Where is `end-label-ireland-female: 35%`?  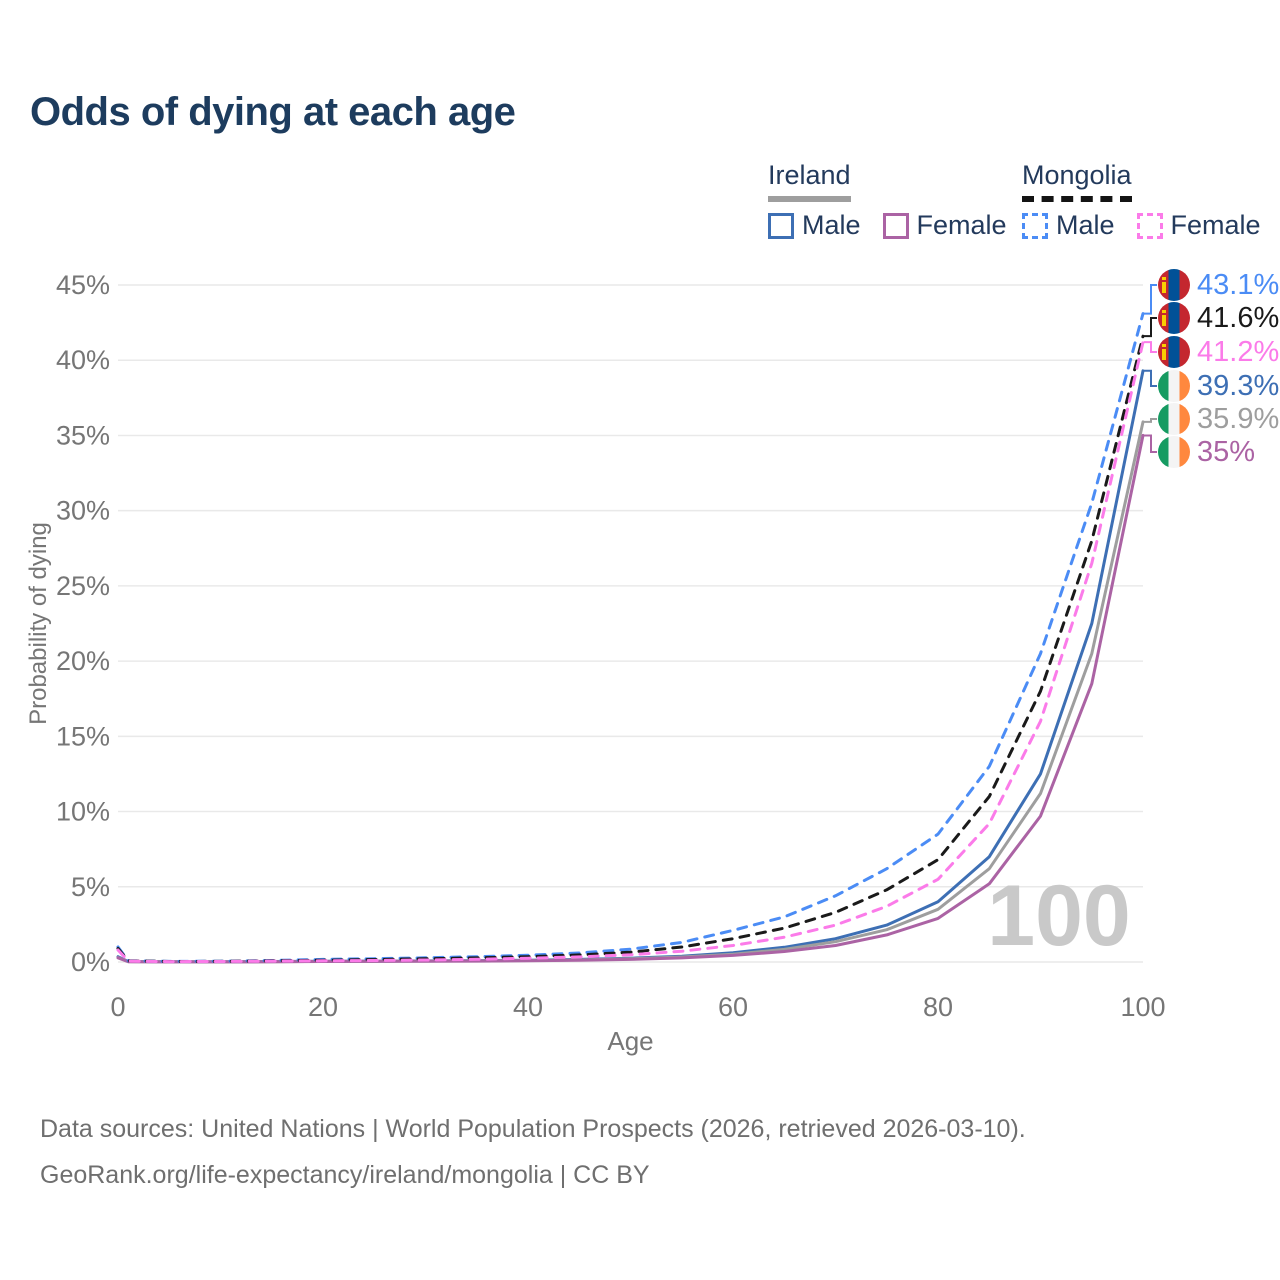 end-label-ireland-female: 35% is located at coordinates (1206, 452).